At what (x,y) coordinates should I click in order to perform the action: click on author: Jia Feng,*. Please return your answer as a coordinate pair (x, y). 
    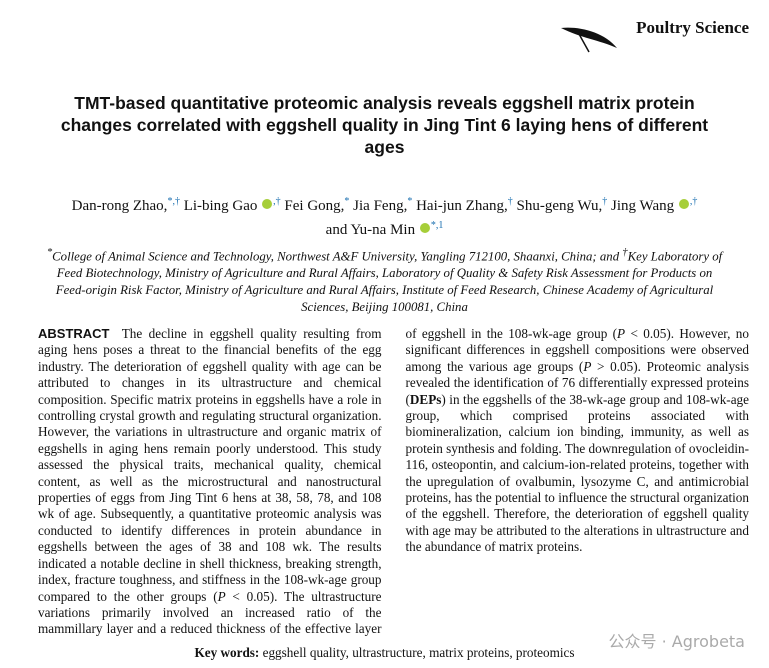
    Looking at the image, I should click on (383, 205).